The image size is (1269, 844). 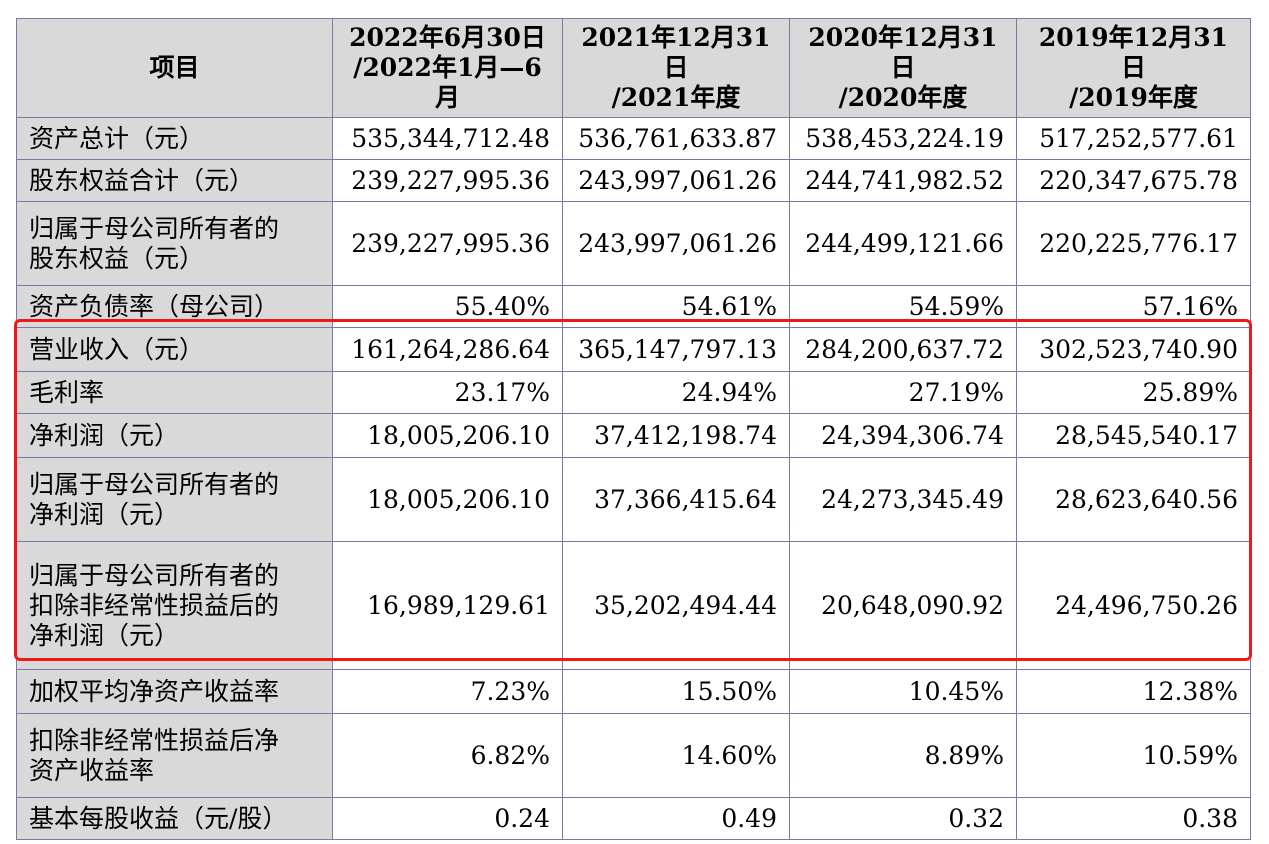 I want to click on row-value: 517,252,577.61, so click(x=1133, y=138).